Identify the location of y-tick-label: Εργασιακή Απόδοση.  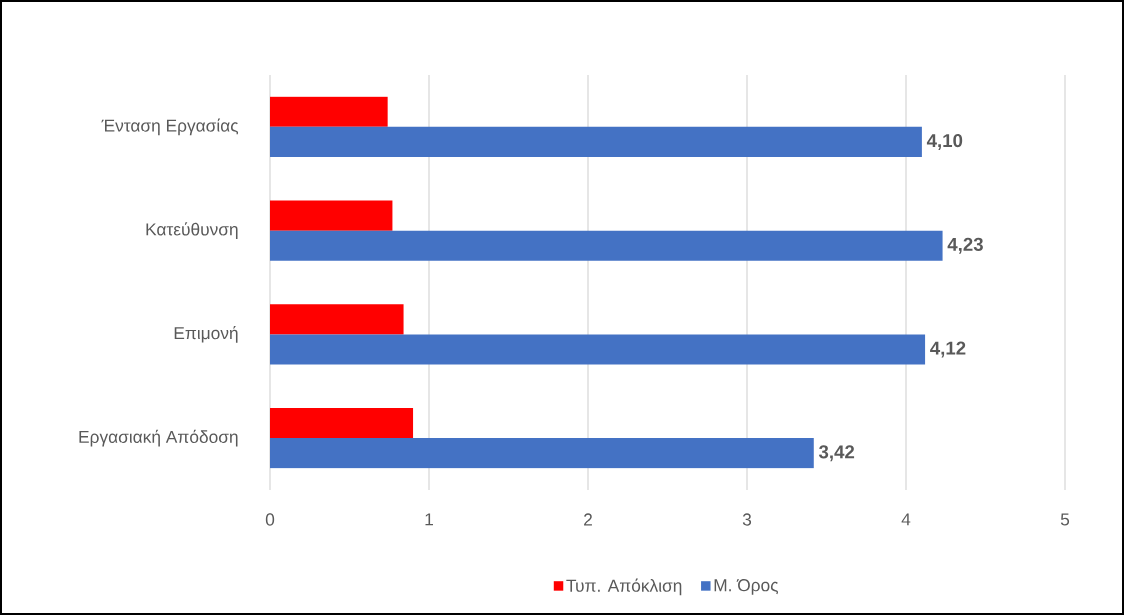
(158, 438).